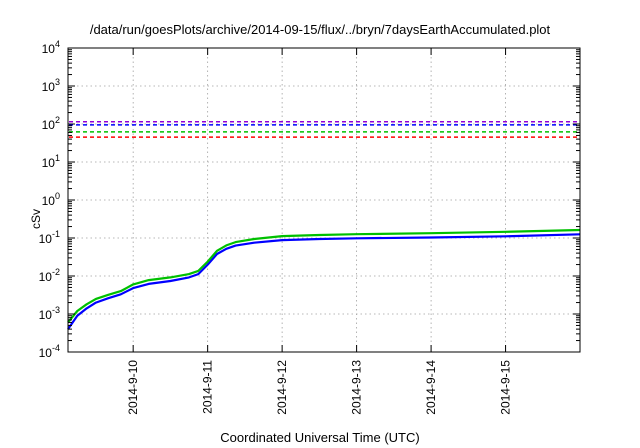  I want to click on threshold-lines, so click(324, 129).